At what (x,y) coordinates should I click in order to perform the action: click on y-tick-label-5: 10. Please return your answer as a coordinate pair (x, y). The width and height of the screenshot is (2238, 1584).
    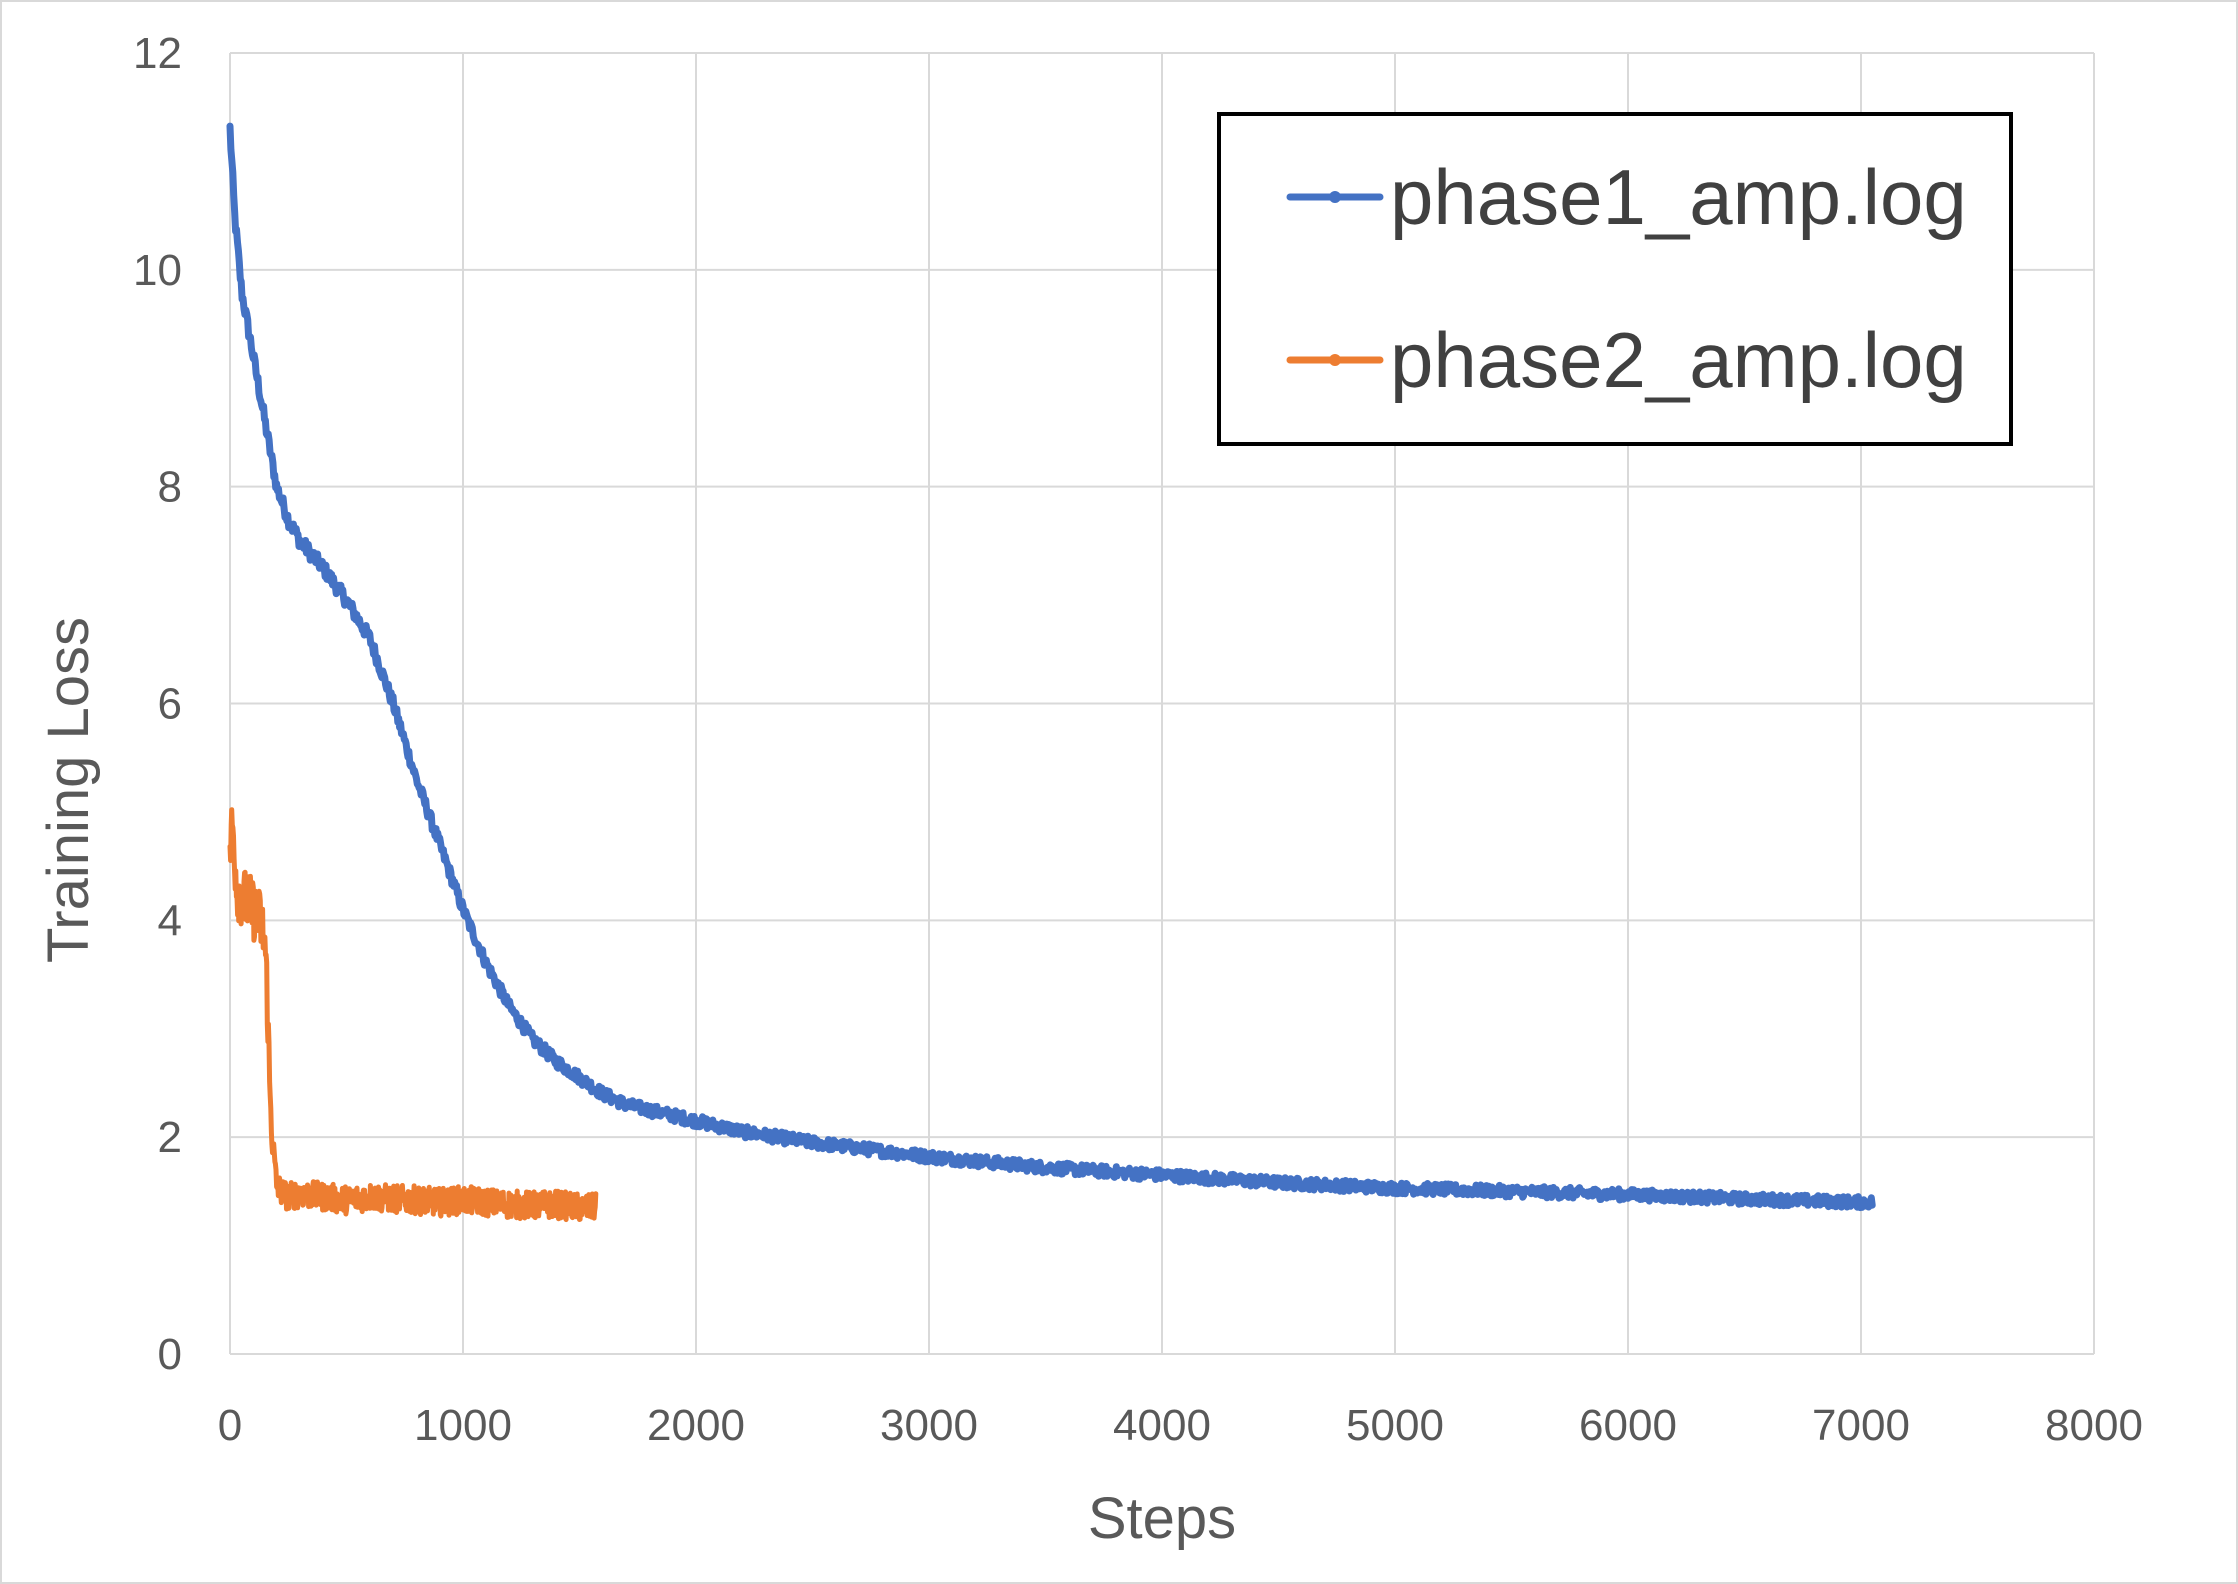
    Looking at the image, I should click on (157, 270).